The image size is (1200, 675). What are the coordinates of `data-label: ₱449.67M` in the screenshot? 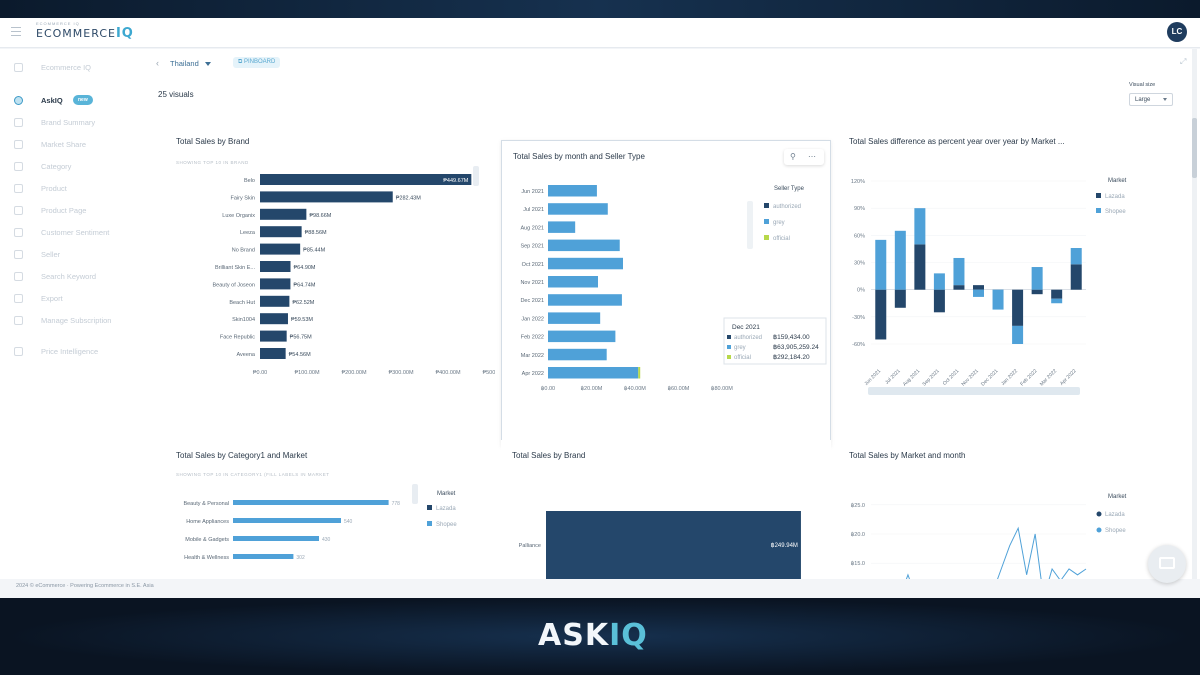 It's located at (455, 181).